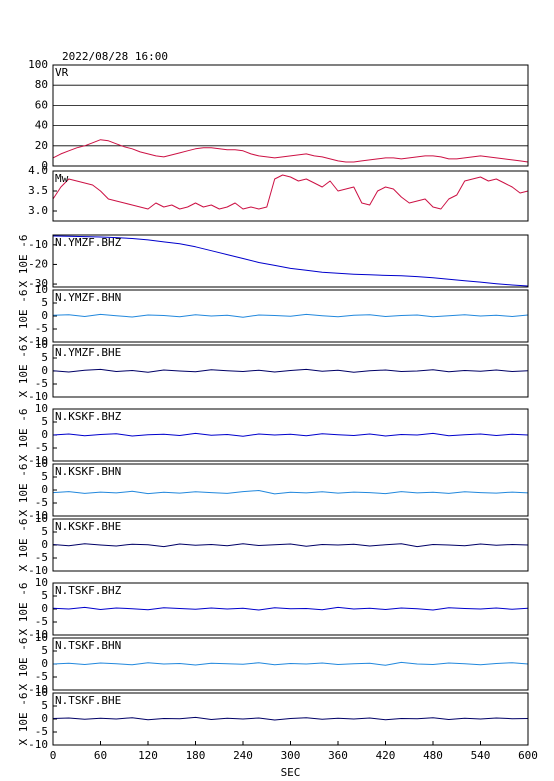 The height and width of the screenshot is (781, 554). Describe the element at coordinates (62, 72) in the screenshot. I see `panel-label: VR` at that location.